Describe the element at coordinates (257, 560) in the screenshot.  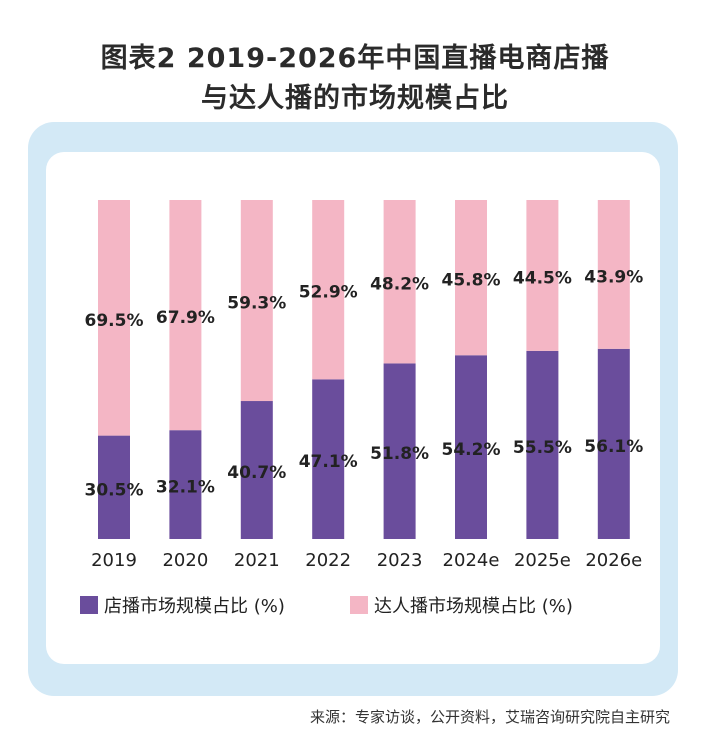
I see `x-tick-2021: 2021` at that location.